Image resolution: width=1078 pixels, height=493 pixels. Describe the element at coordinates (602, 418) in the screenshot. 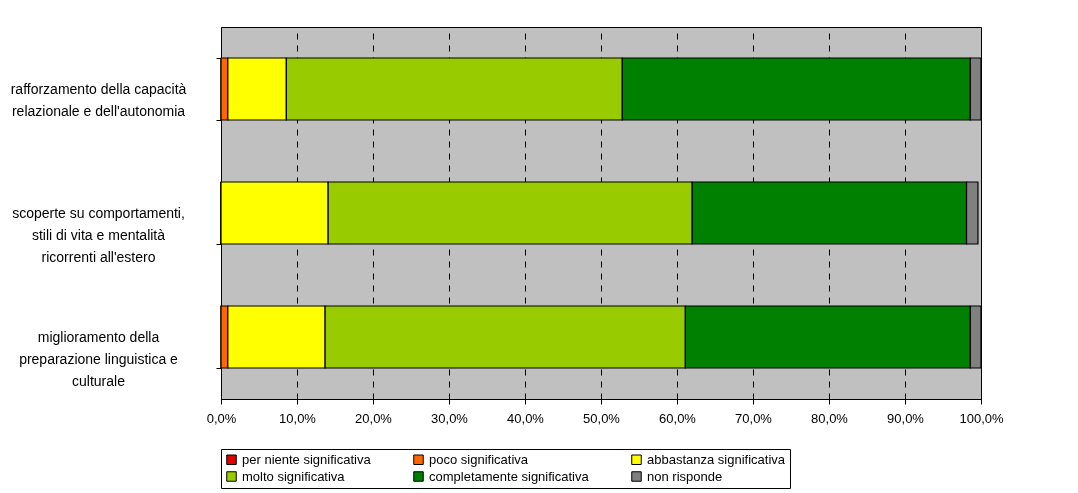

I see `x-tick-label: 50,0%` at that location.